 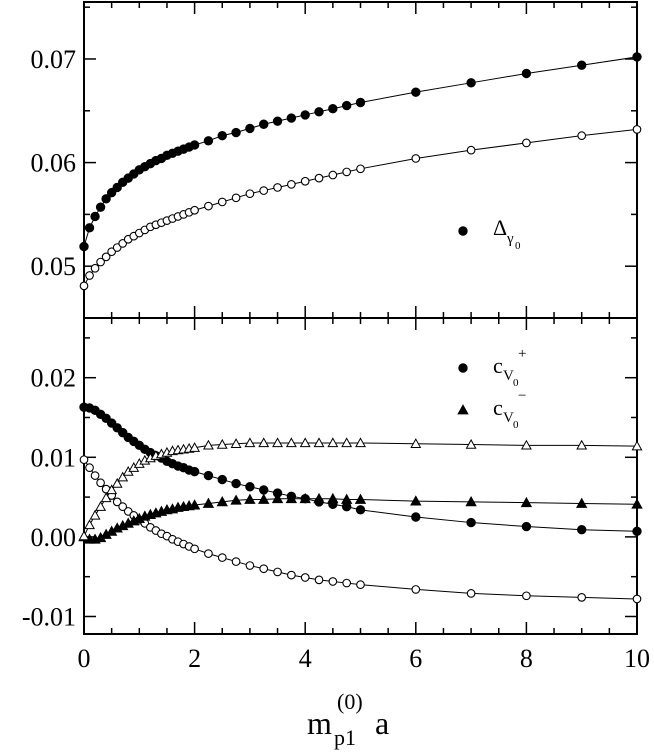 What do you see at coordinates (54, 163) in the screenshot?
I see `y-tick-label: 0.06` at bounding box center [54, 163].